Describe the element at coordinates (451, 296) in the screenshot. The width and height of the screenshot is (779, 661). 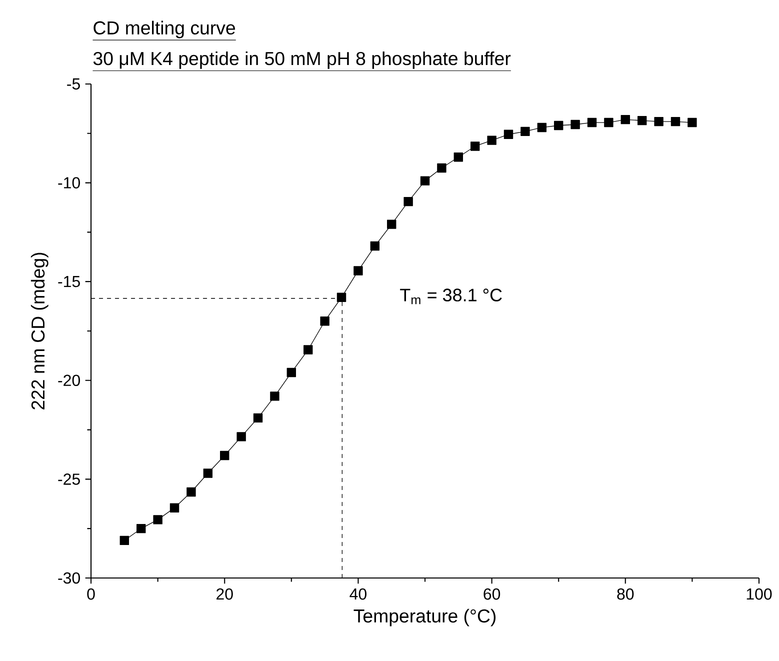
I see `annotation: T$_{m}$ = 38.1 °C` at that location.